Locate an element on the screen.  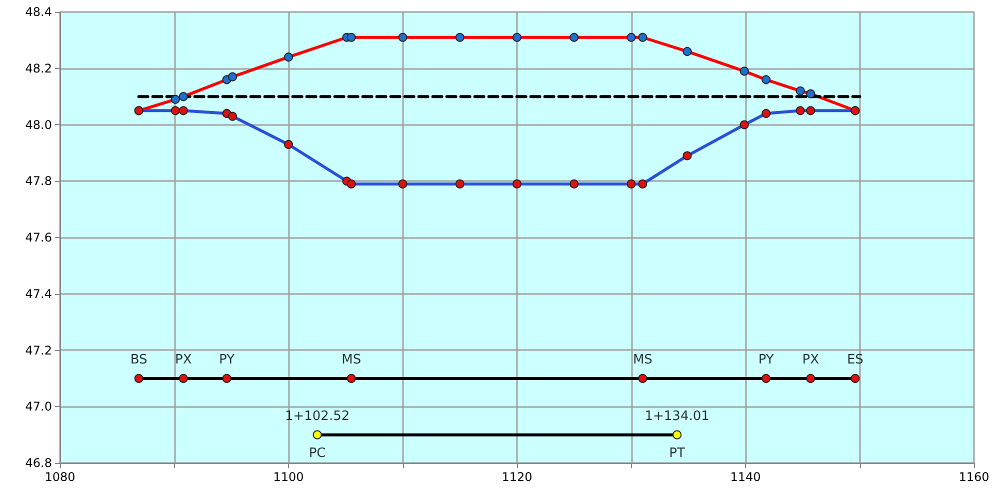
x-tick-label: 1080 is located at coordinates (60, 477).